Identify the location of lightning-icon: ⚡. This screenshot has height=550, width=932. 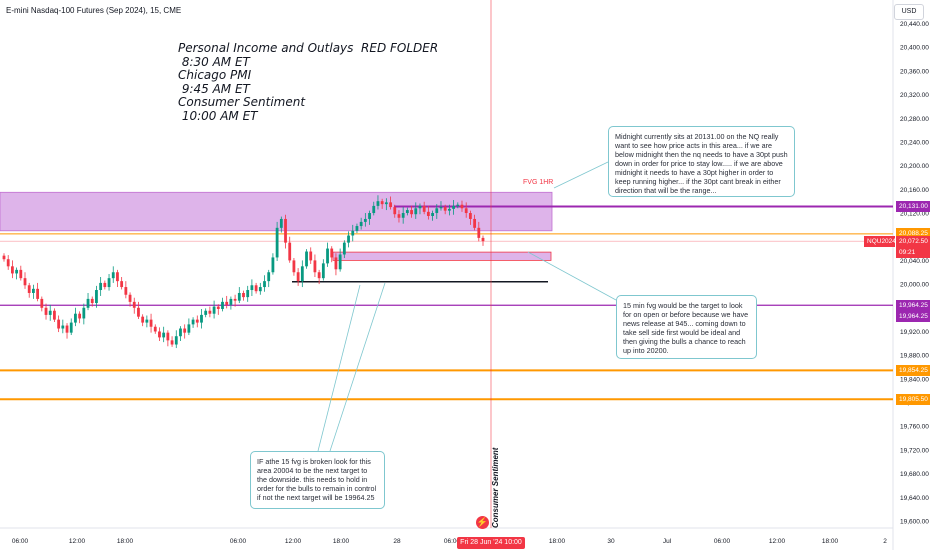
(482, 522).